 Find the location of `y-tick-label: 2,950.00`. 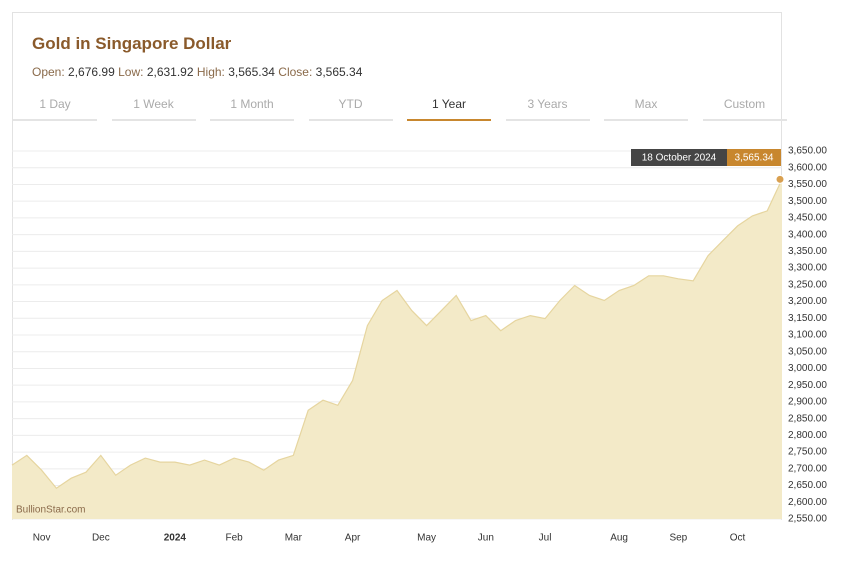

y-tick-label: 2,950.00 is located at coordinates (807, 385).